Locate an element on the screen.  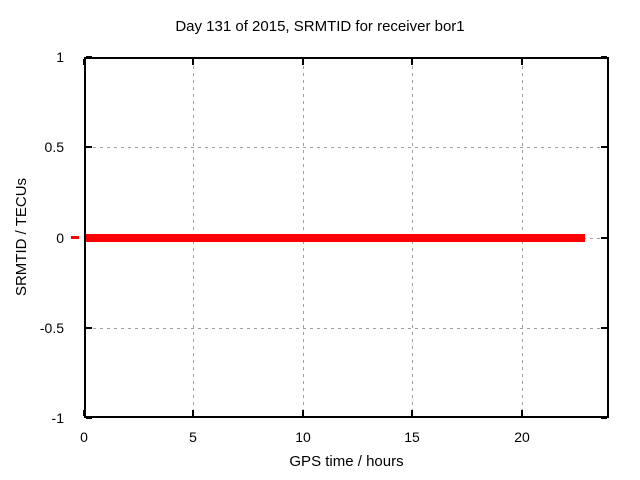
x-tick-label-5: 5 is located at coordinates (193, 437).